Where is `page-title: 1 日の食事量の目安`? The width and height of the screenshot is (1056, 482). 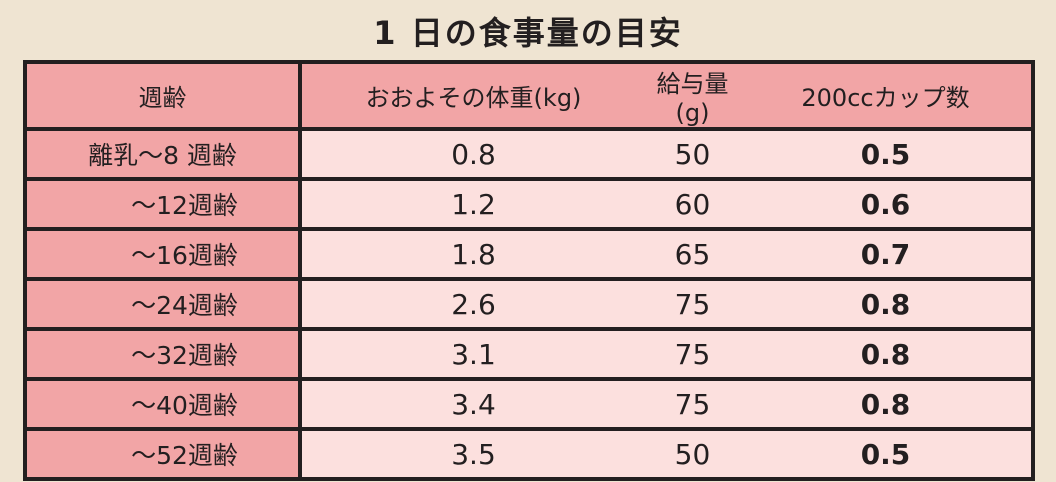
page-title: 1 日の食事量の目安 is located at coordinates (528, 33).